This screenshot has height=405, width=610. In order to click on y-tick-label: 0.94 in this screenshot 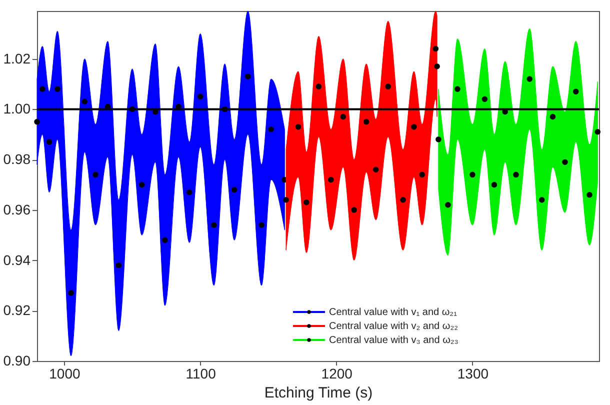, I will do `click(17, 260)`.